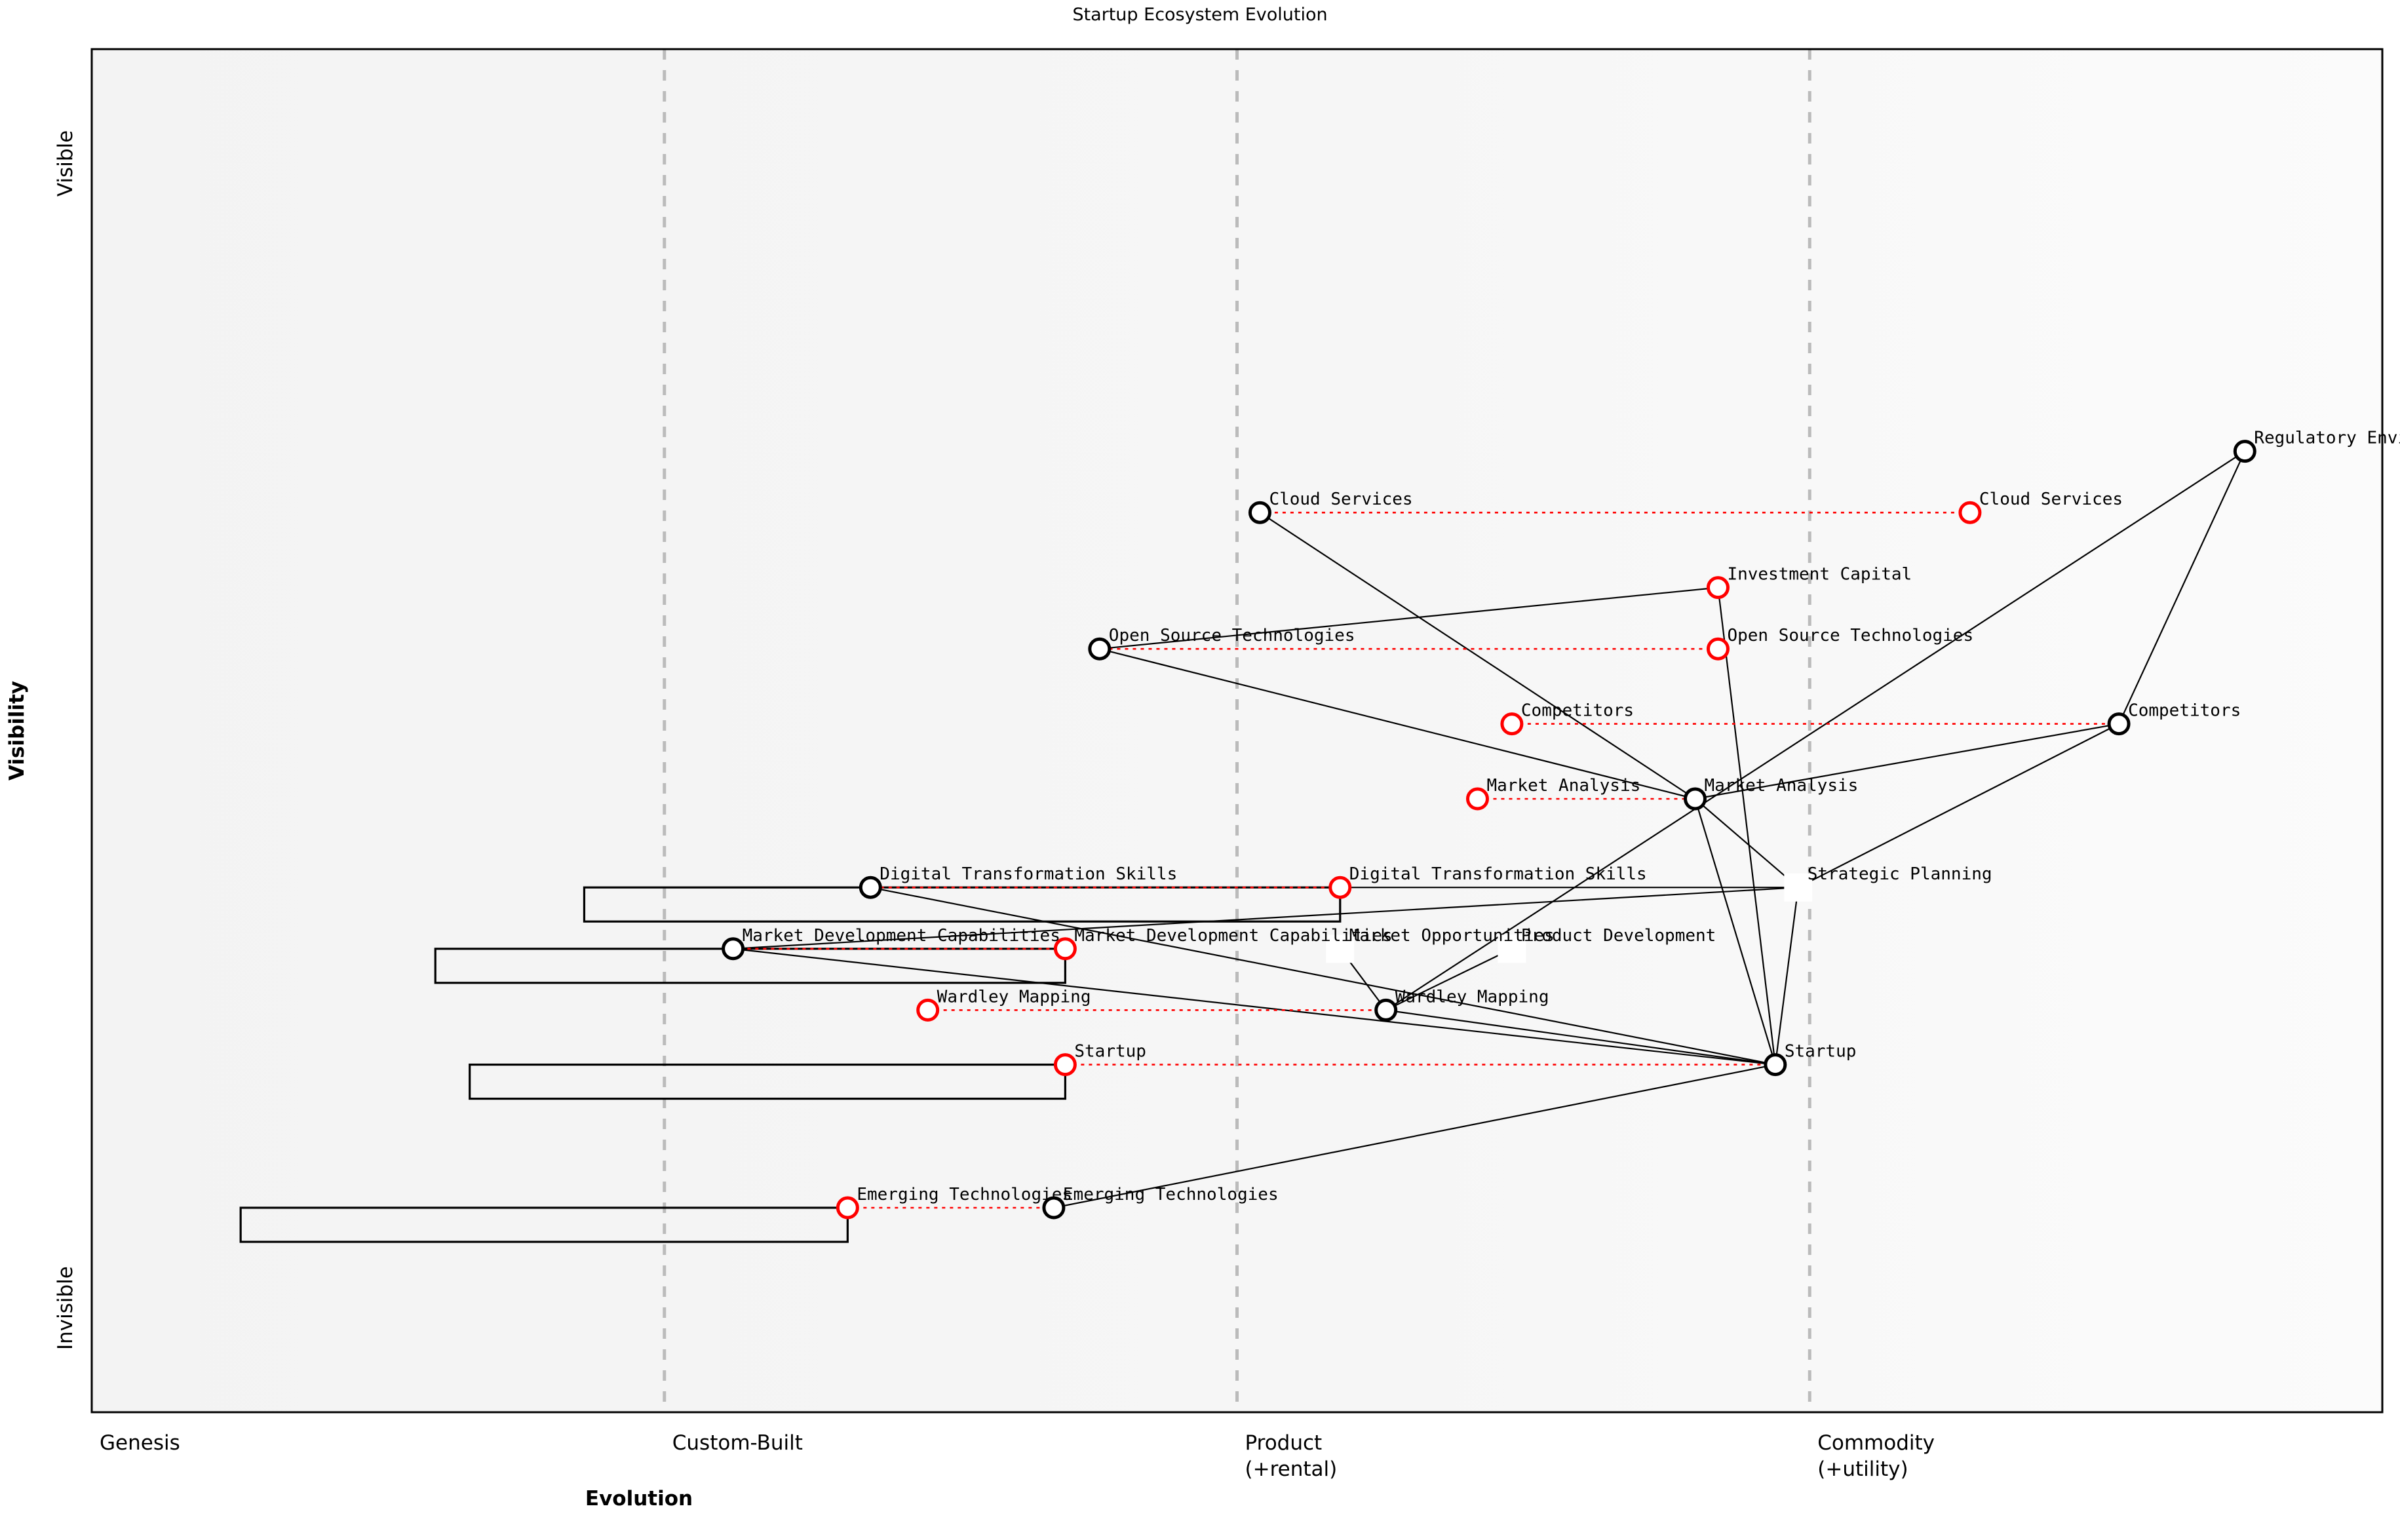 The width and height of the screenshot is (2400, 1540). What do you see at coordinates (1850, 635) in the screenshot?
I see `node-label-open-source-technologies: Open Source Technologies` at bounding box center [1850, 635].